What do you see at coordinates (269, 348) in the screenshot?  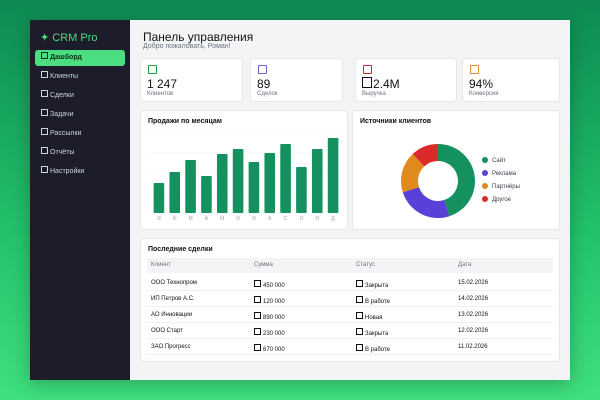 I see `table-cell: 670 000` at bounding box center [269, 348].